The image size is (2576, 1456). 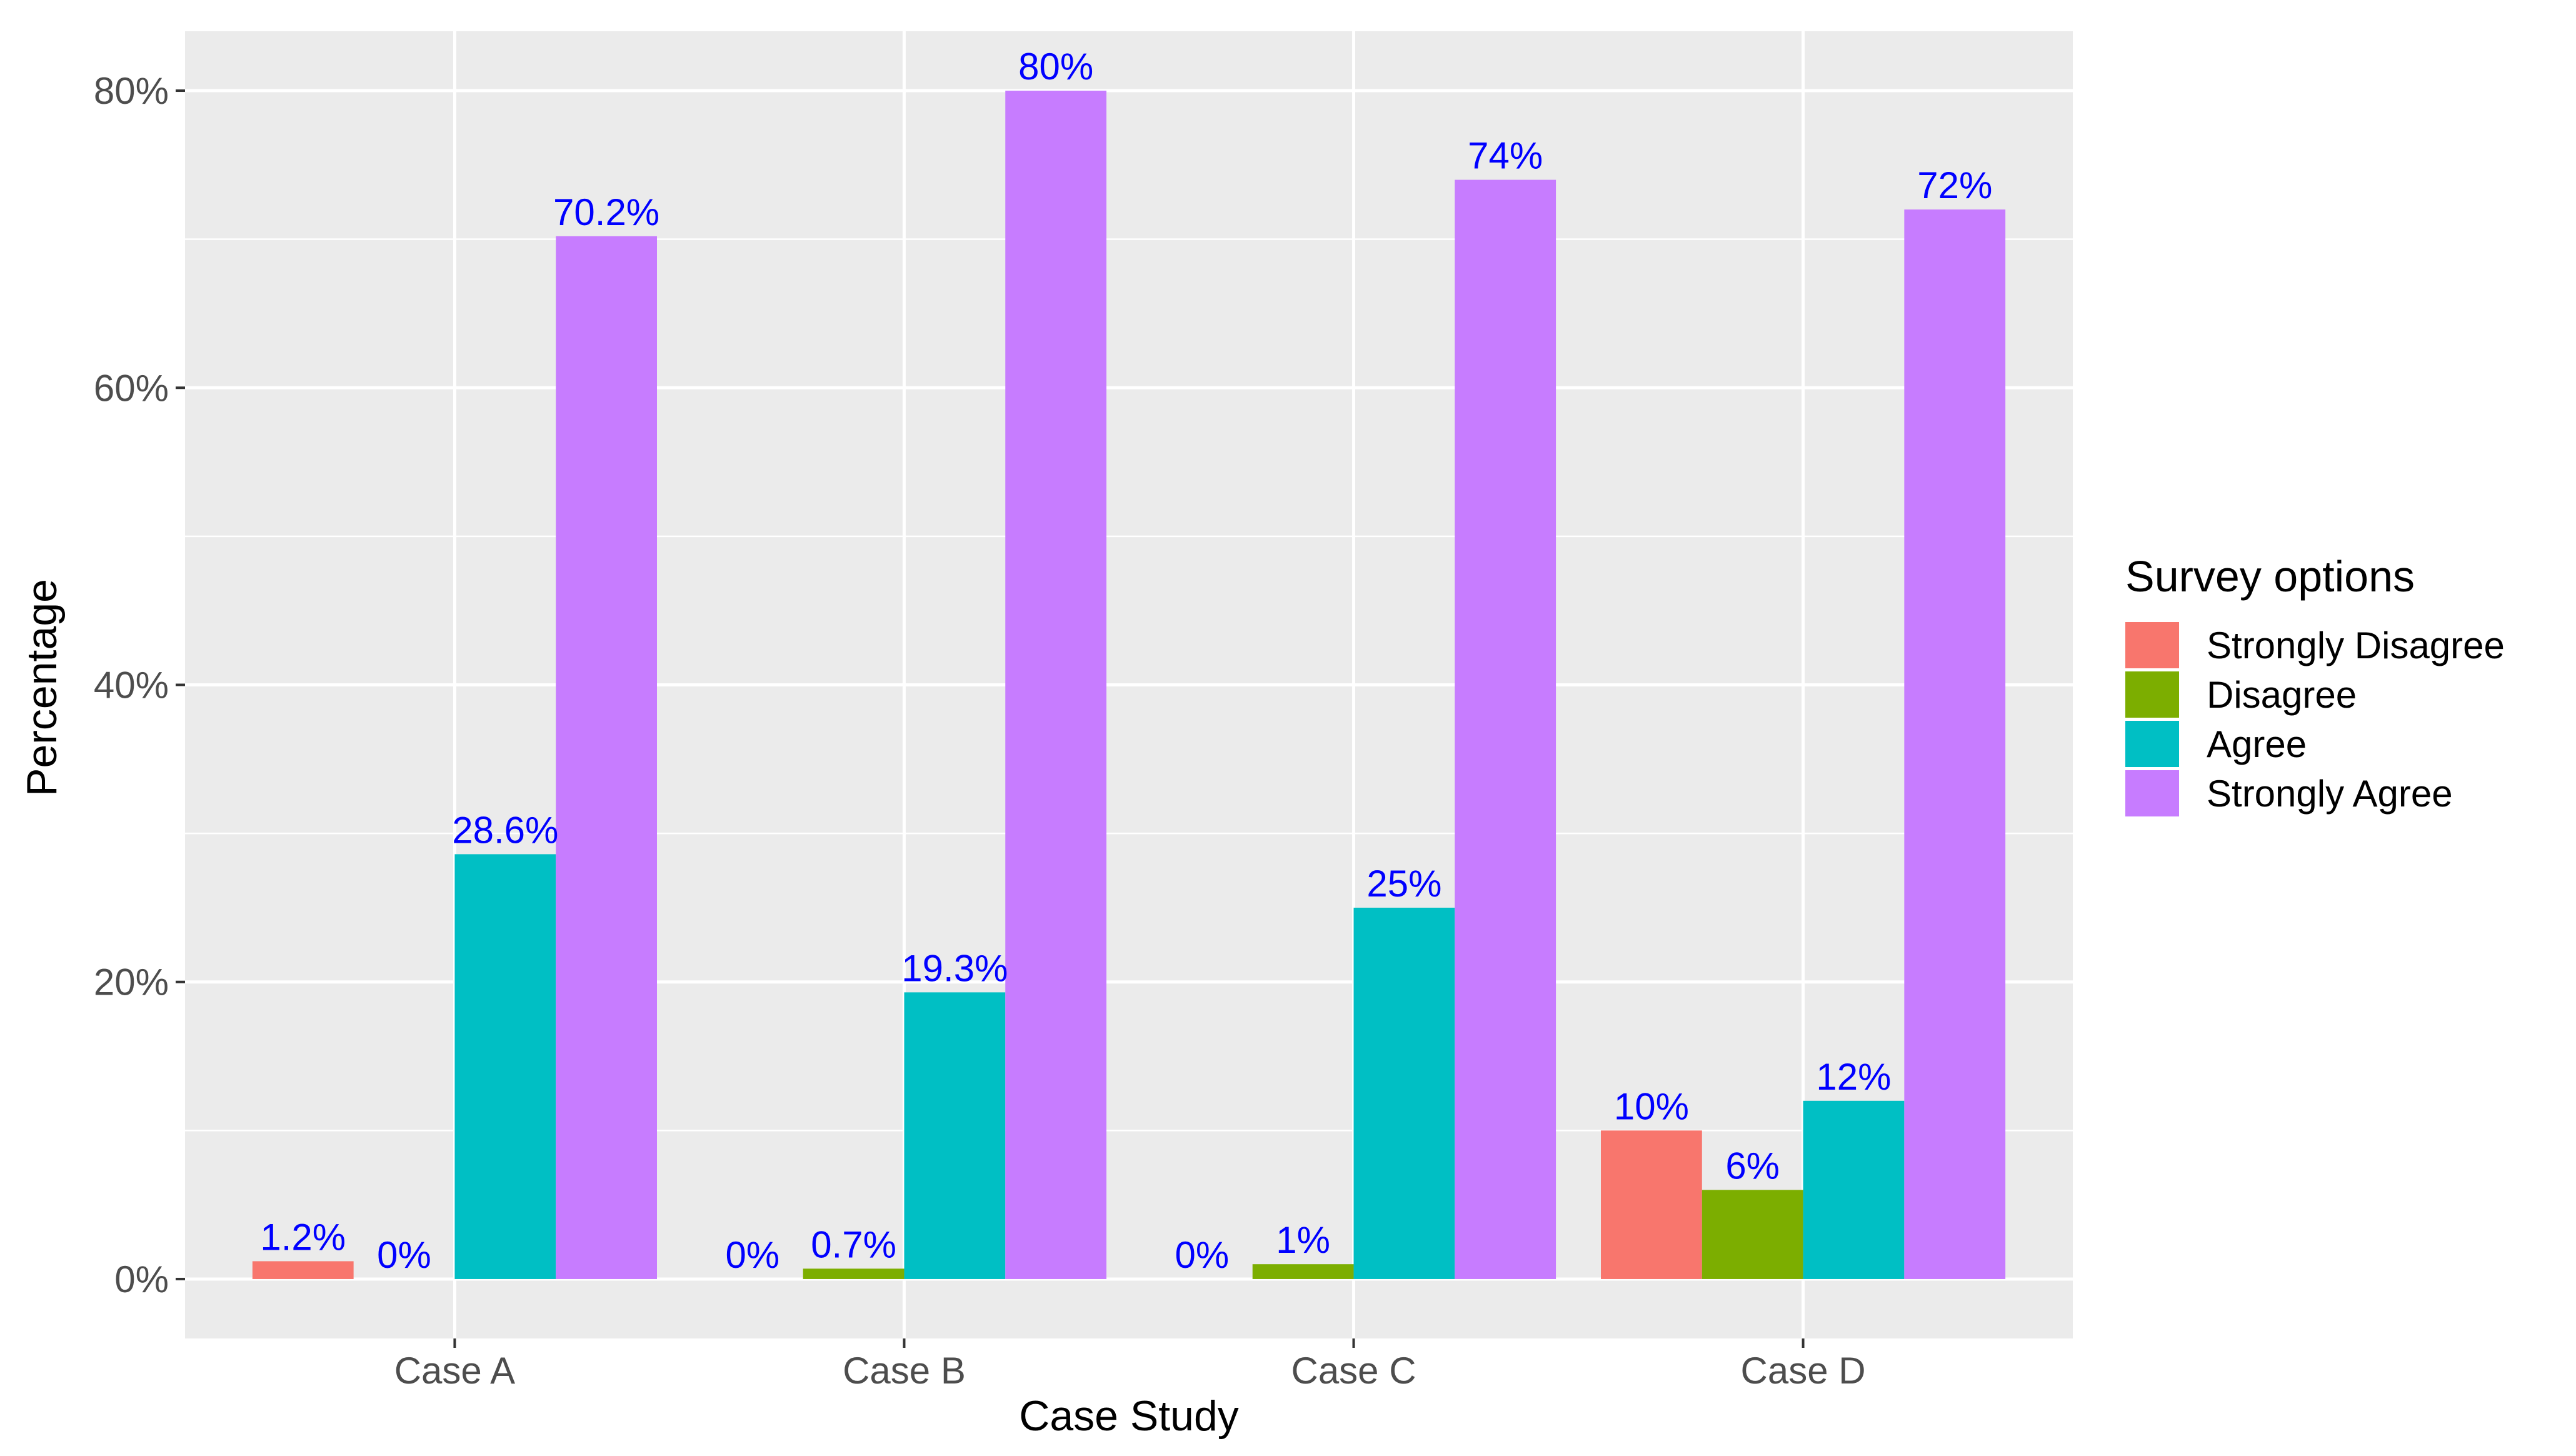 What do you see at coordinates (1403, 884) in the screenshot?
I see `bar-value-label: 25%` at bounding box center [1403, 884].